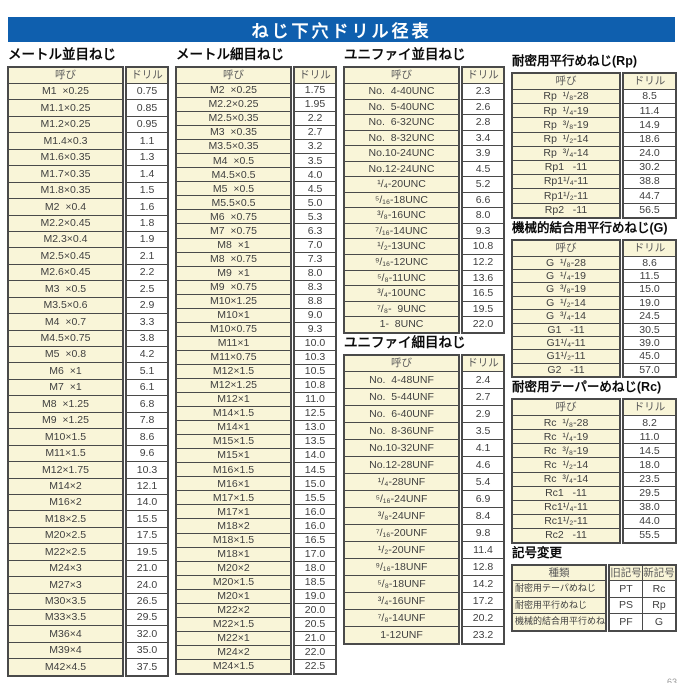  What do you see at coordinates (315, 245) in the screenshot?
I see `table-row: 7.0` at bounding box center [315, 245].